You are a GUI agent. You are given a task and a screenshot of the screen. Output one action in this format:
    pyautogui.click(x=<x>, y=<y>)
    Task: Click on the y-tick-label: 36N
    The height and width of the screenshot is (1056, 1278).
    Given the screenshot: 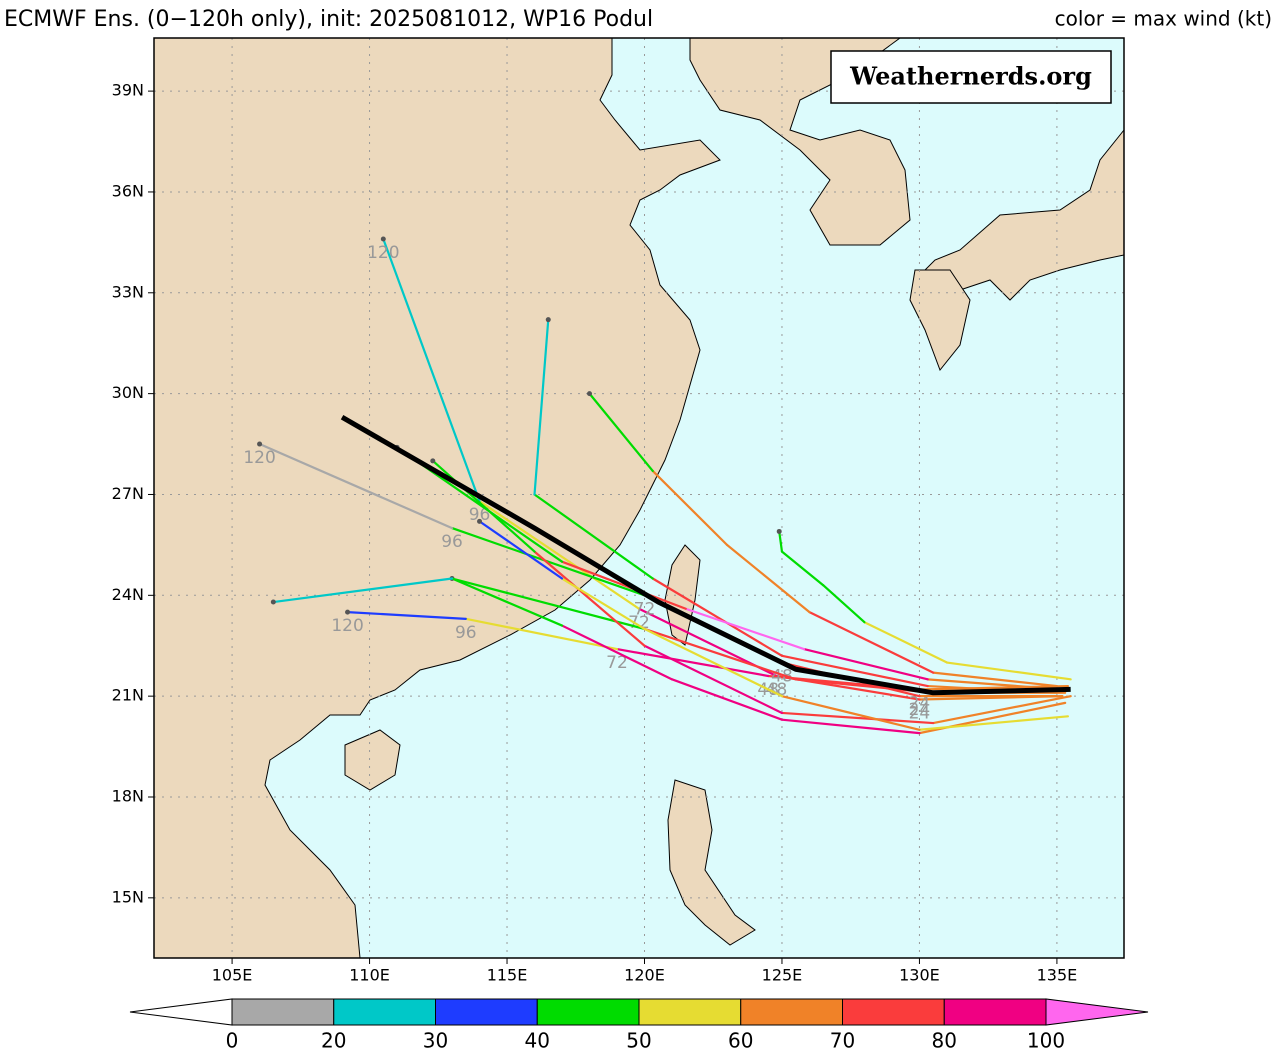 What is the action you would take?
    pyautogui.click(x=128, y=190)
    